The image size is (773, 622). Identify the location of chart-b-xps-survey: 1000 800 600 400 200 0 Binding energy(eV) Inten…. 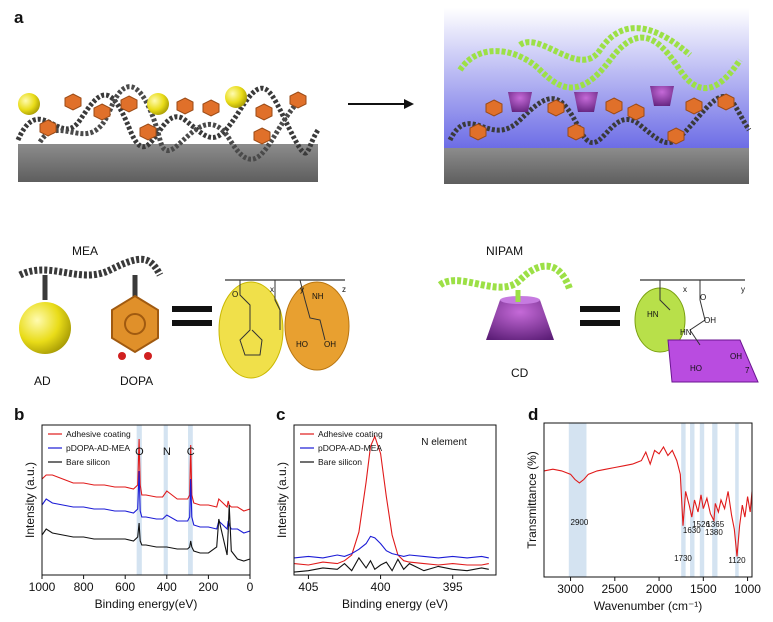
(138, 517).